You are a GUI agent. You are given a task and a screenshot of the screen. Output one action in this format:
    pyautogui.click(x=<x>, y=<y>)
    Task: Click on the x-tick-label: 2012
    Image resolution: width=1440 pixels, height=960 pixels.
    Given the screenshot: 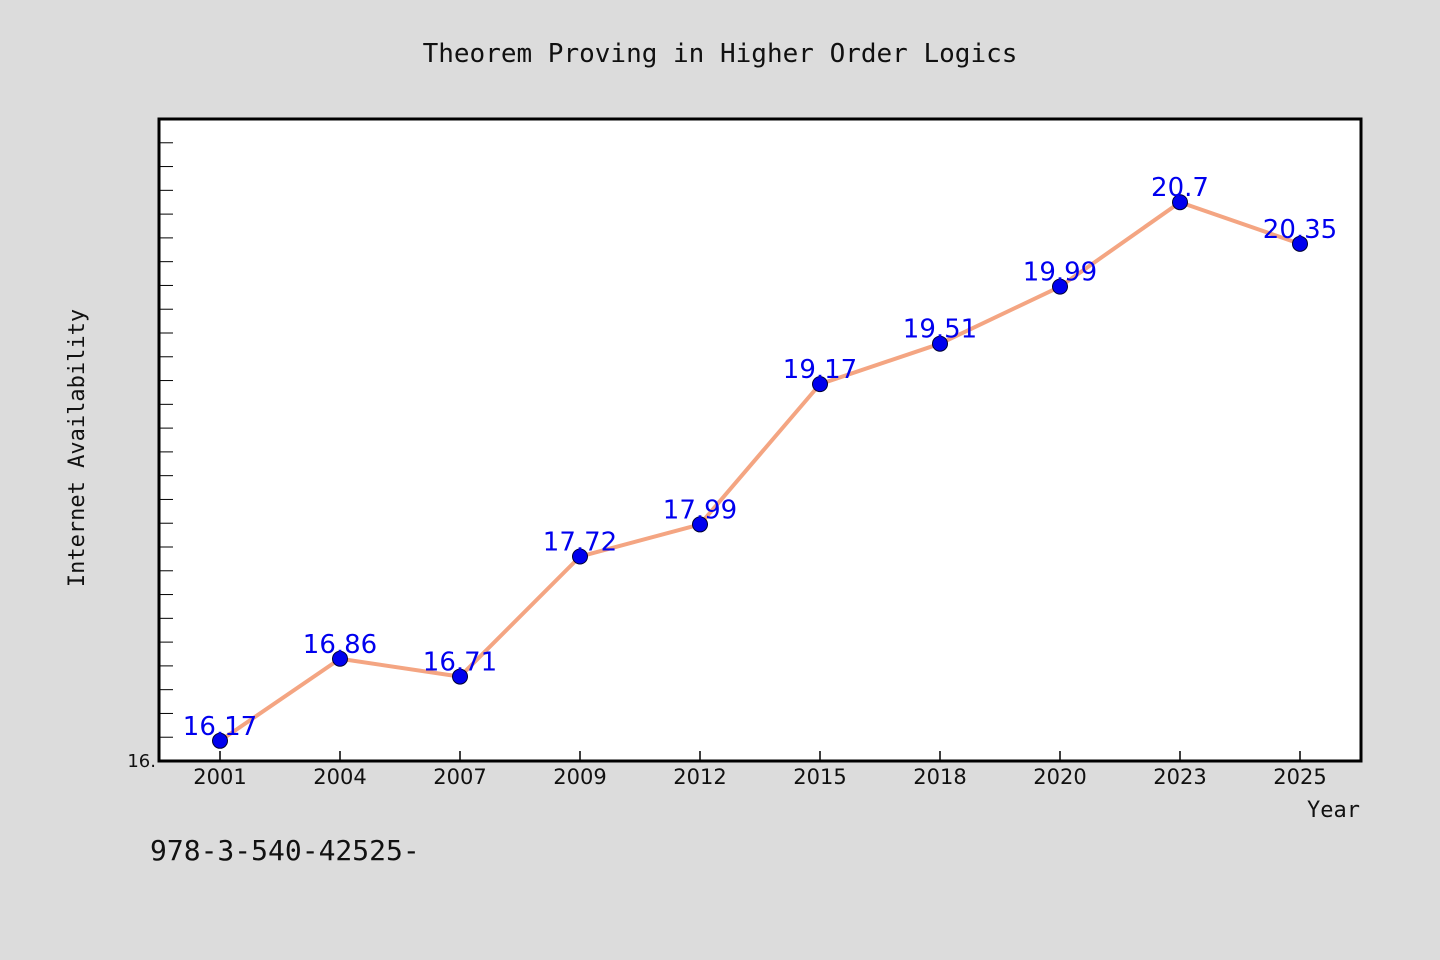 What is the action you would take?
    pyautogui.click(x=699, y=777)
    